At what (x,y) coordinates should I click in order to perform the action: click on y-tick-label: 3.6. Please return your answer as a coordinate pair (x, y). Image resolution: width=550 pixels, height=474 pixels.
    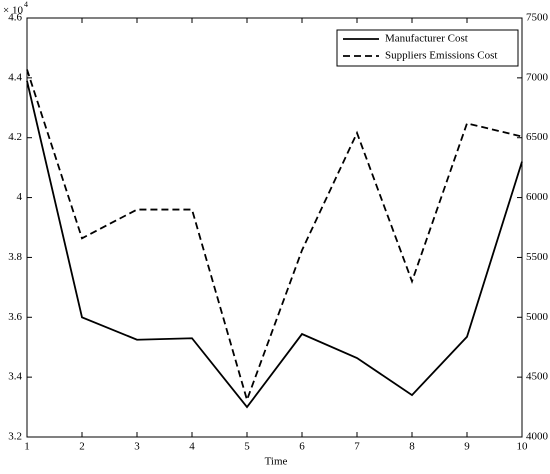
    Looking at the image, I should click on (15, 317).